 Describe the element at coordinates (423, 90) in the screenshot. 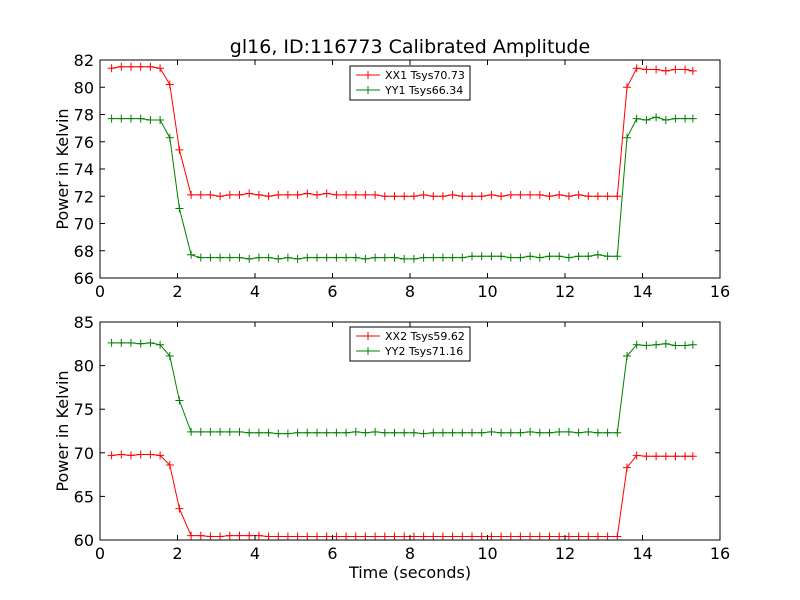

I see `legend-label: YY1 Tsys66.34` at that location.